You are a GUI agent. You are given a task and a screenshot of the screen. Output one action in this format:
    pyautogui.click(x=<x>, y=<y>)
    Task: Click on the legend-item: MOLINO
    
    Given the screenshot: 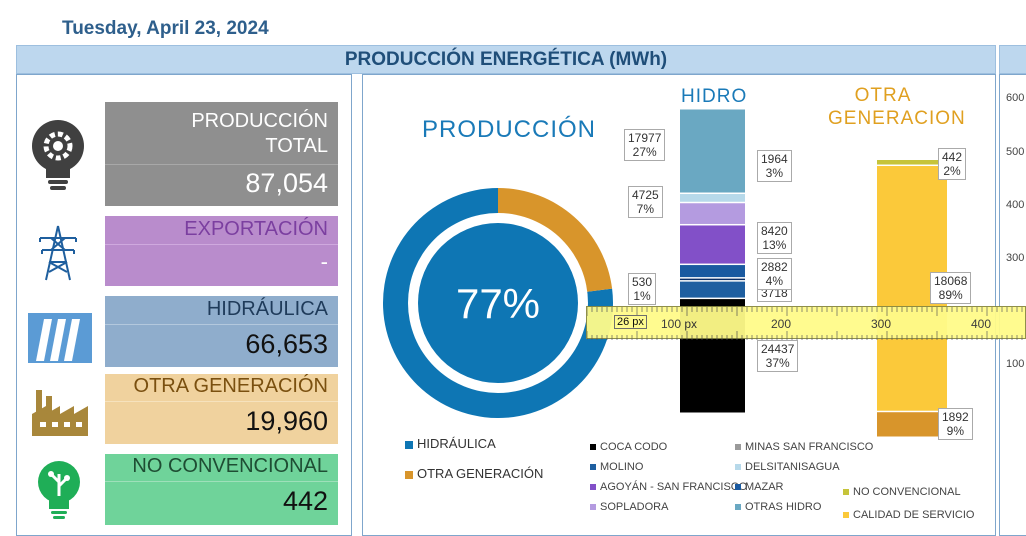 What is the action you would take?
    pyautogui.click(x=616, y=467)
    